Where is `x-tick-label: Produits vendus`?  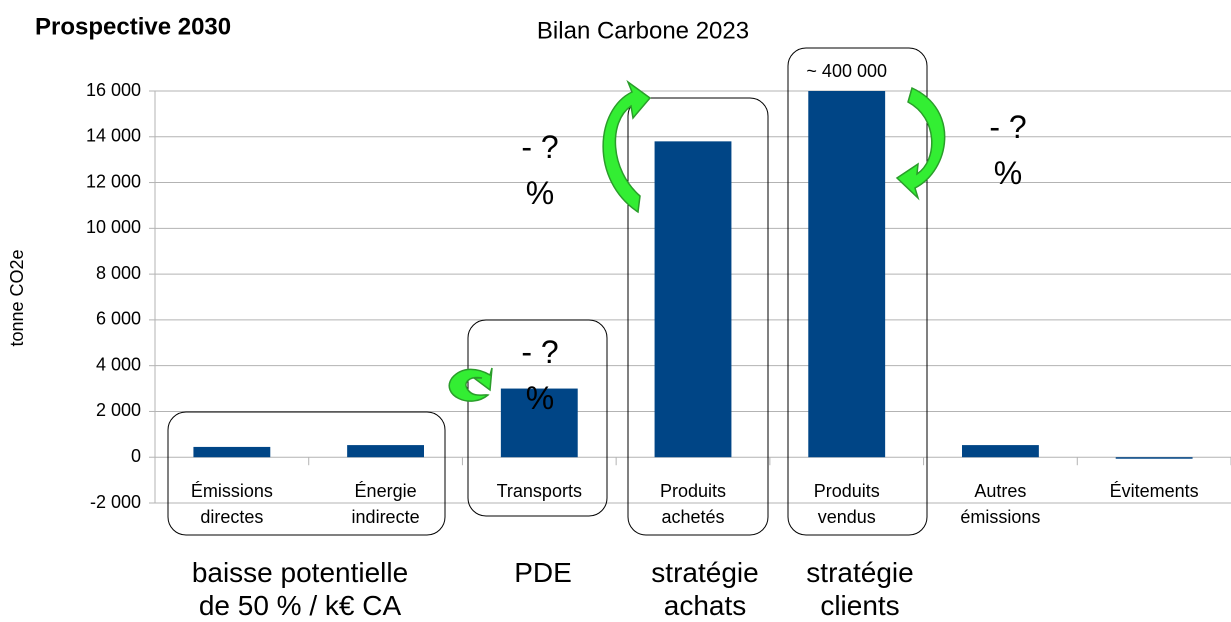
x-tick-label: Produits vendus is located at coordinates (847, 504).